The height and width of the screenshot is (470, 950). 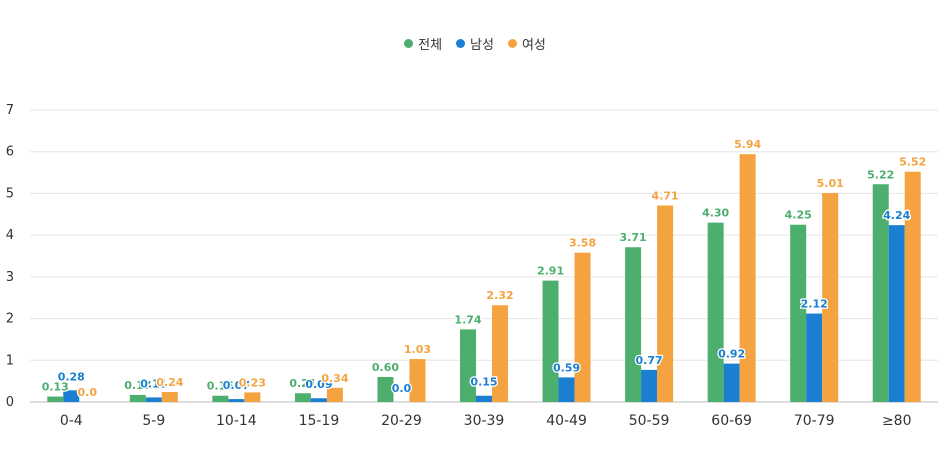 What do you see at coordinates (71, 421) in the screenshot?
I see `x-tick-label: 0-4` at bounding box center [71, 421].